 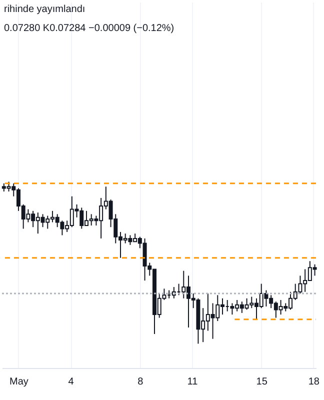 What do you see at coordinates (314, 382) in the screenshot?
I see `x-tick-label: 18` at bounding box center [314, 382].